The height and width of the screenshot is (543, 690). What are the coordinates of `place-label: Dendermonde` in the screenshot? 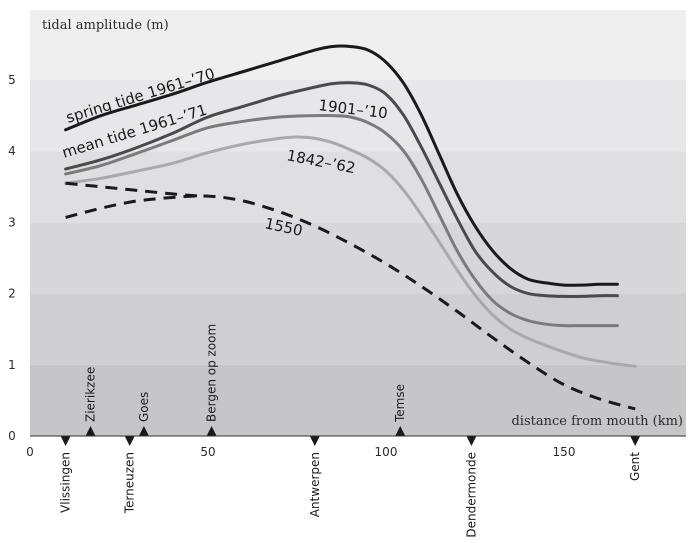 It's located at (471, 495).